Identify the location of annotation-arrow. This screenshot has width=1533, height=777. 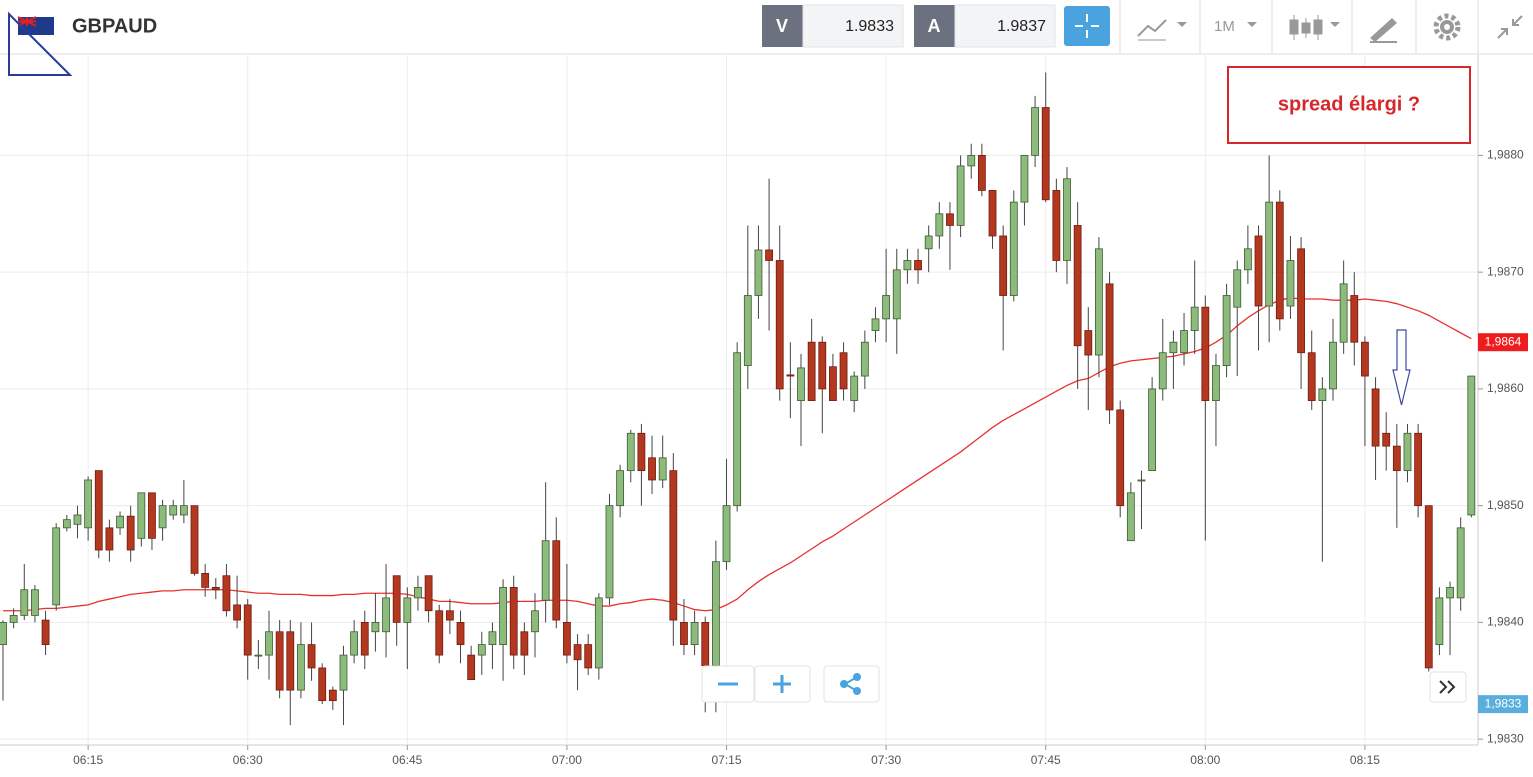
(1401, 367).